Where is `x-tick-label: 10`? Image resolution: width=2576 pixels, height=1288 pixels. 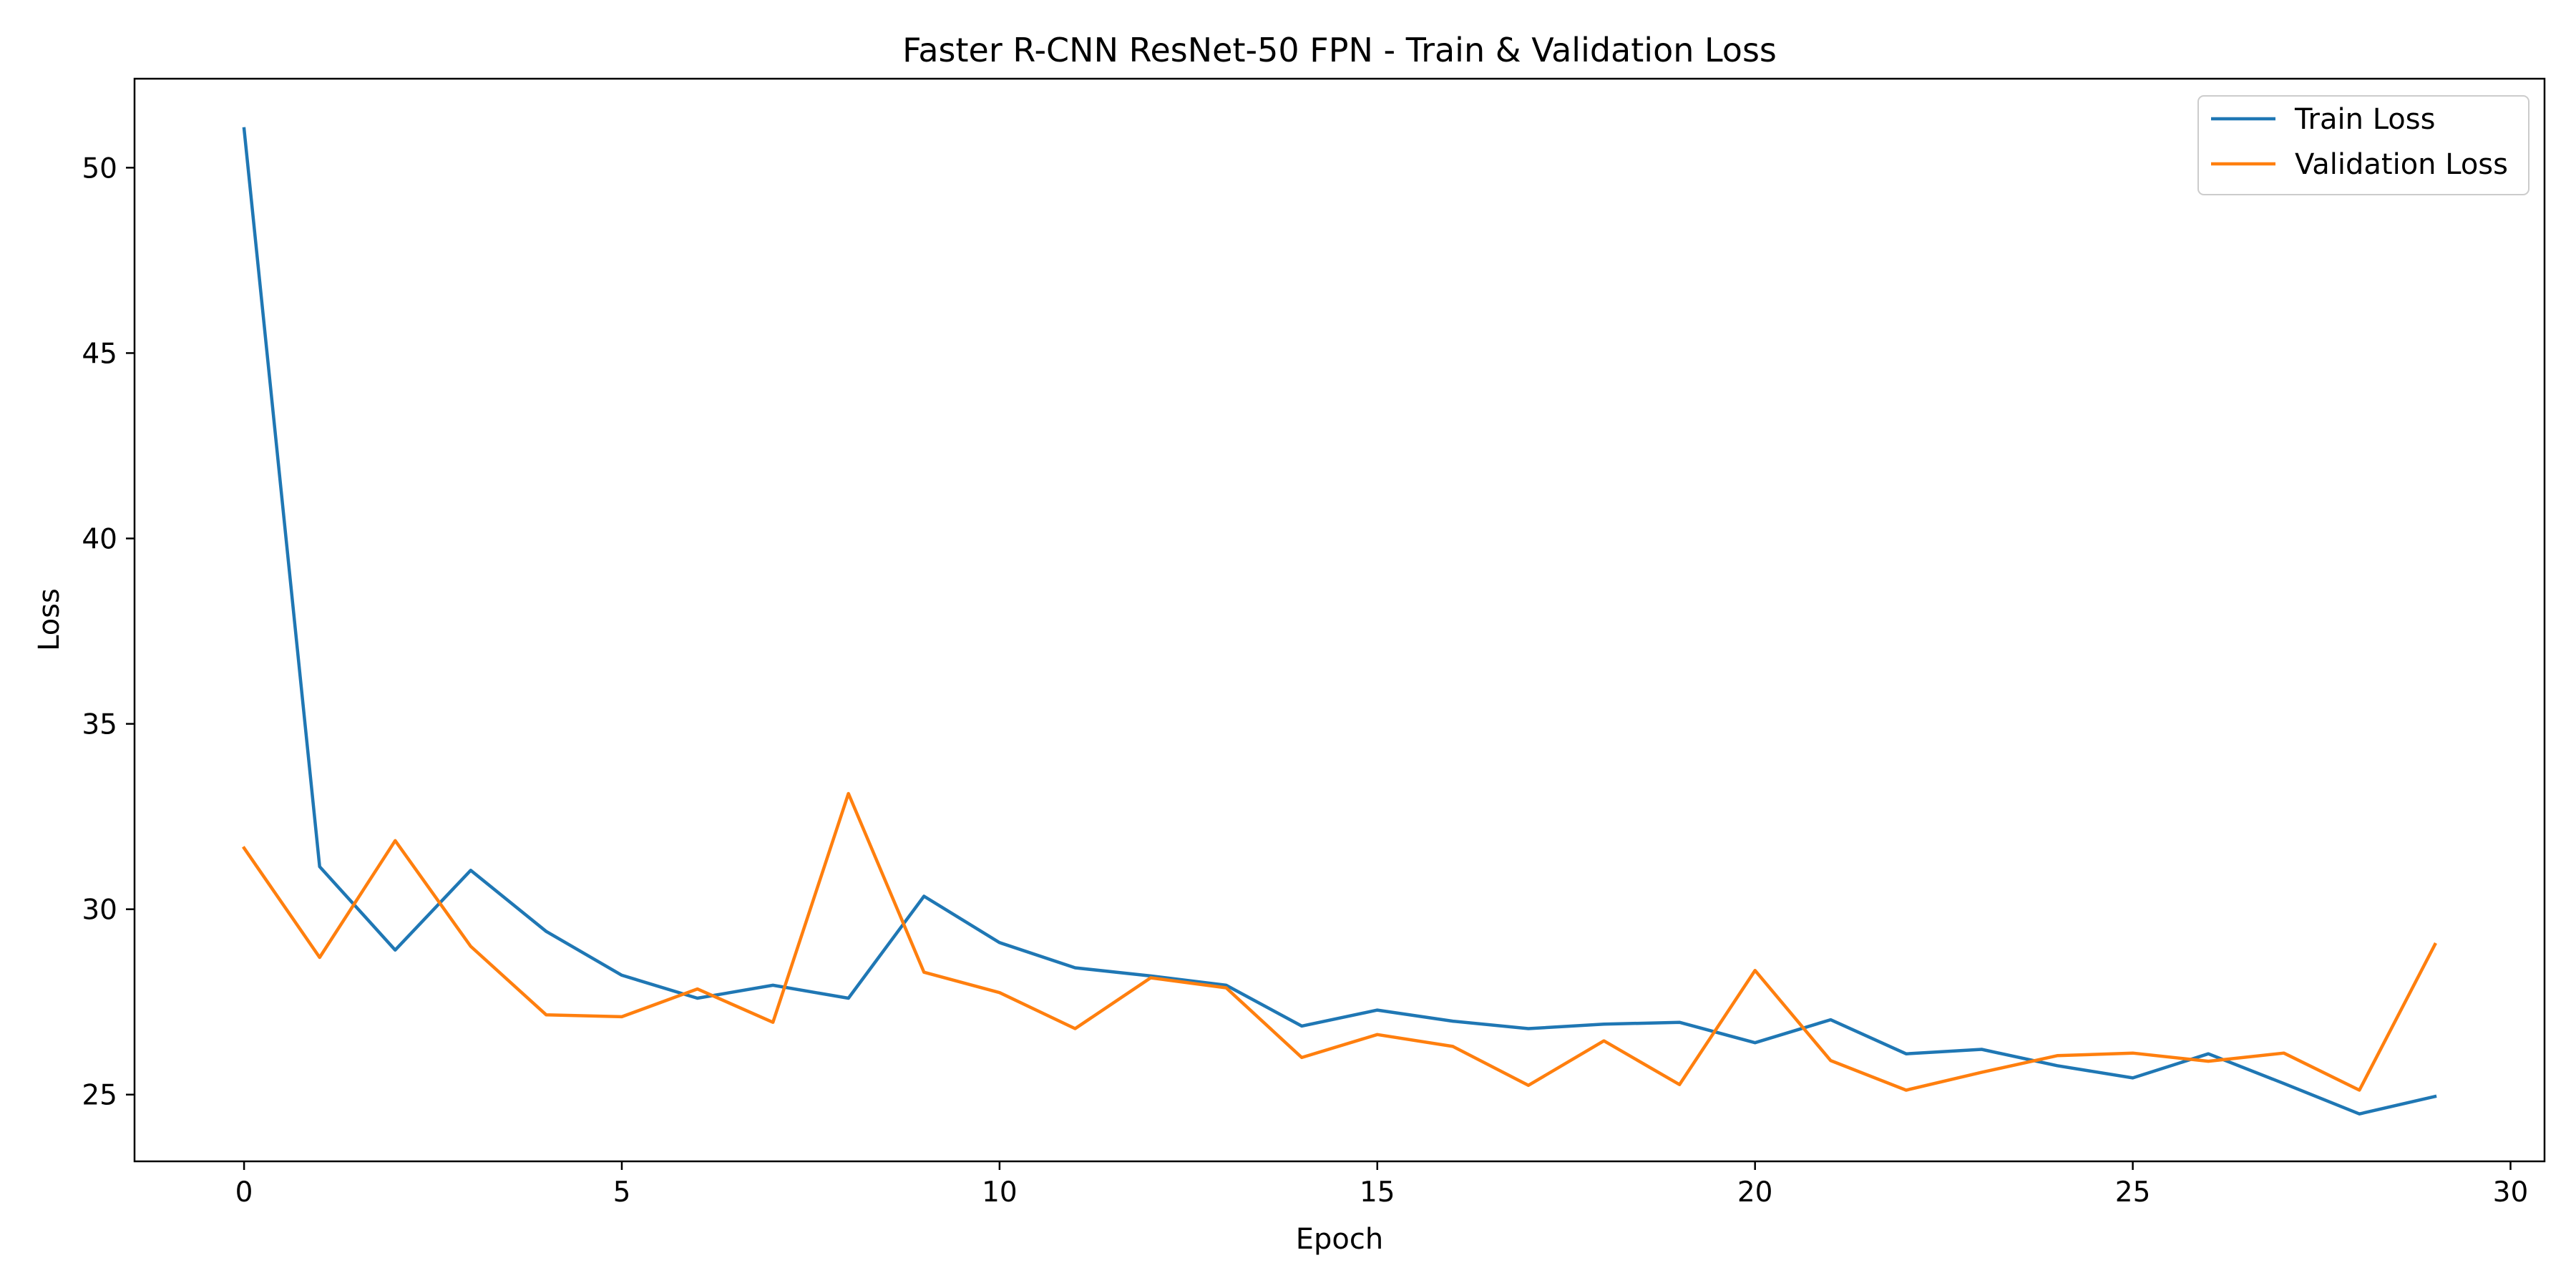 x-tick-label: 10 is located at coordinates (1000, 1192).